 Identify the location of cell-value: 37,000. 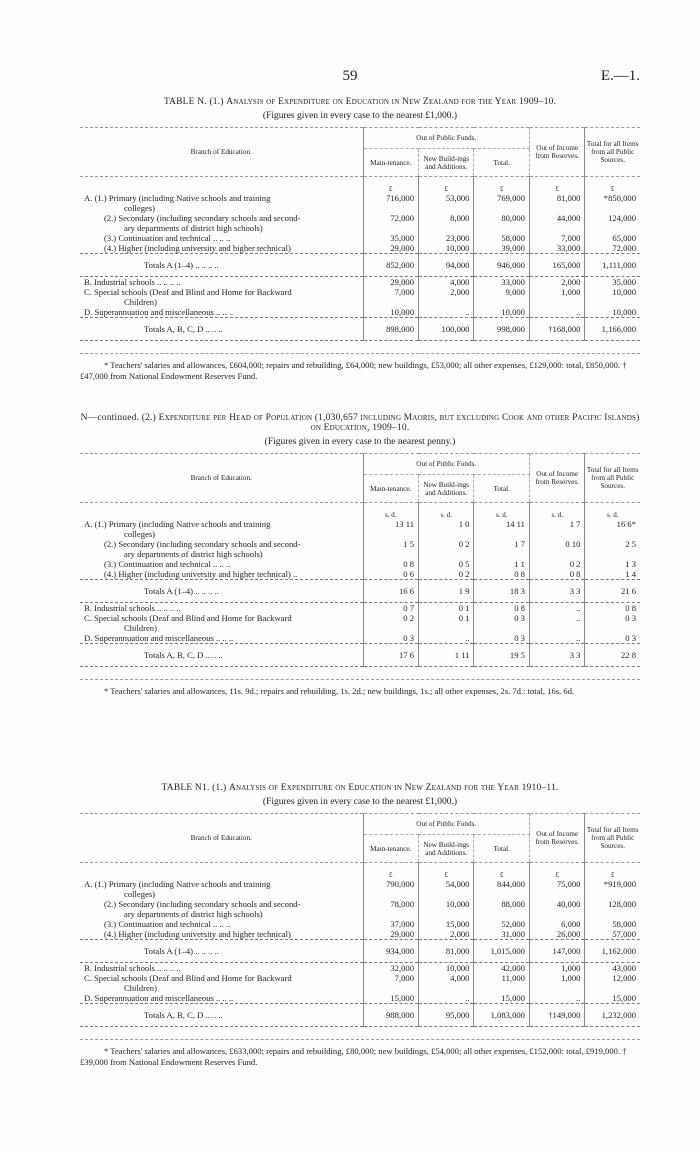
(390, 924).